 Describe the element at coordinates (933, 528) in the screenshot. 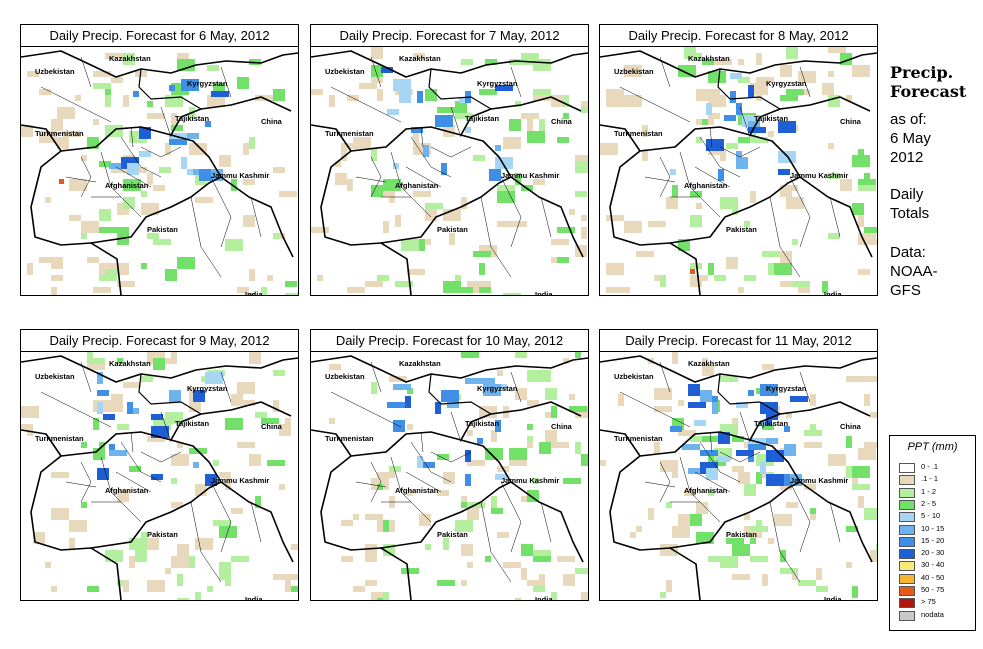

I see `legend-label: 10 - 15` at that location.